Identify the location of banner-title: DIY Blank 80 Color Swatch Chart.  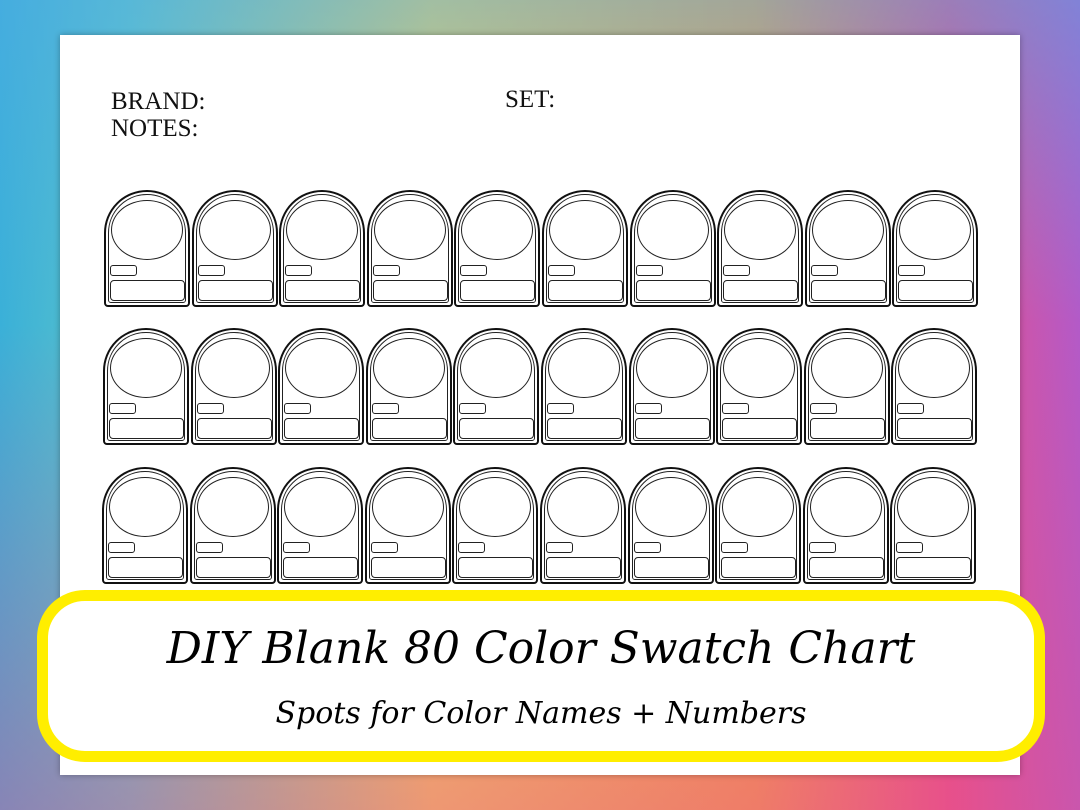
(541, 648).